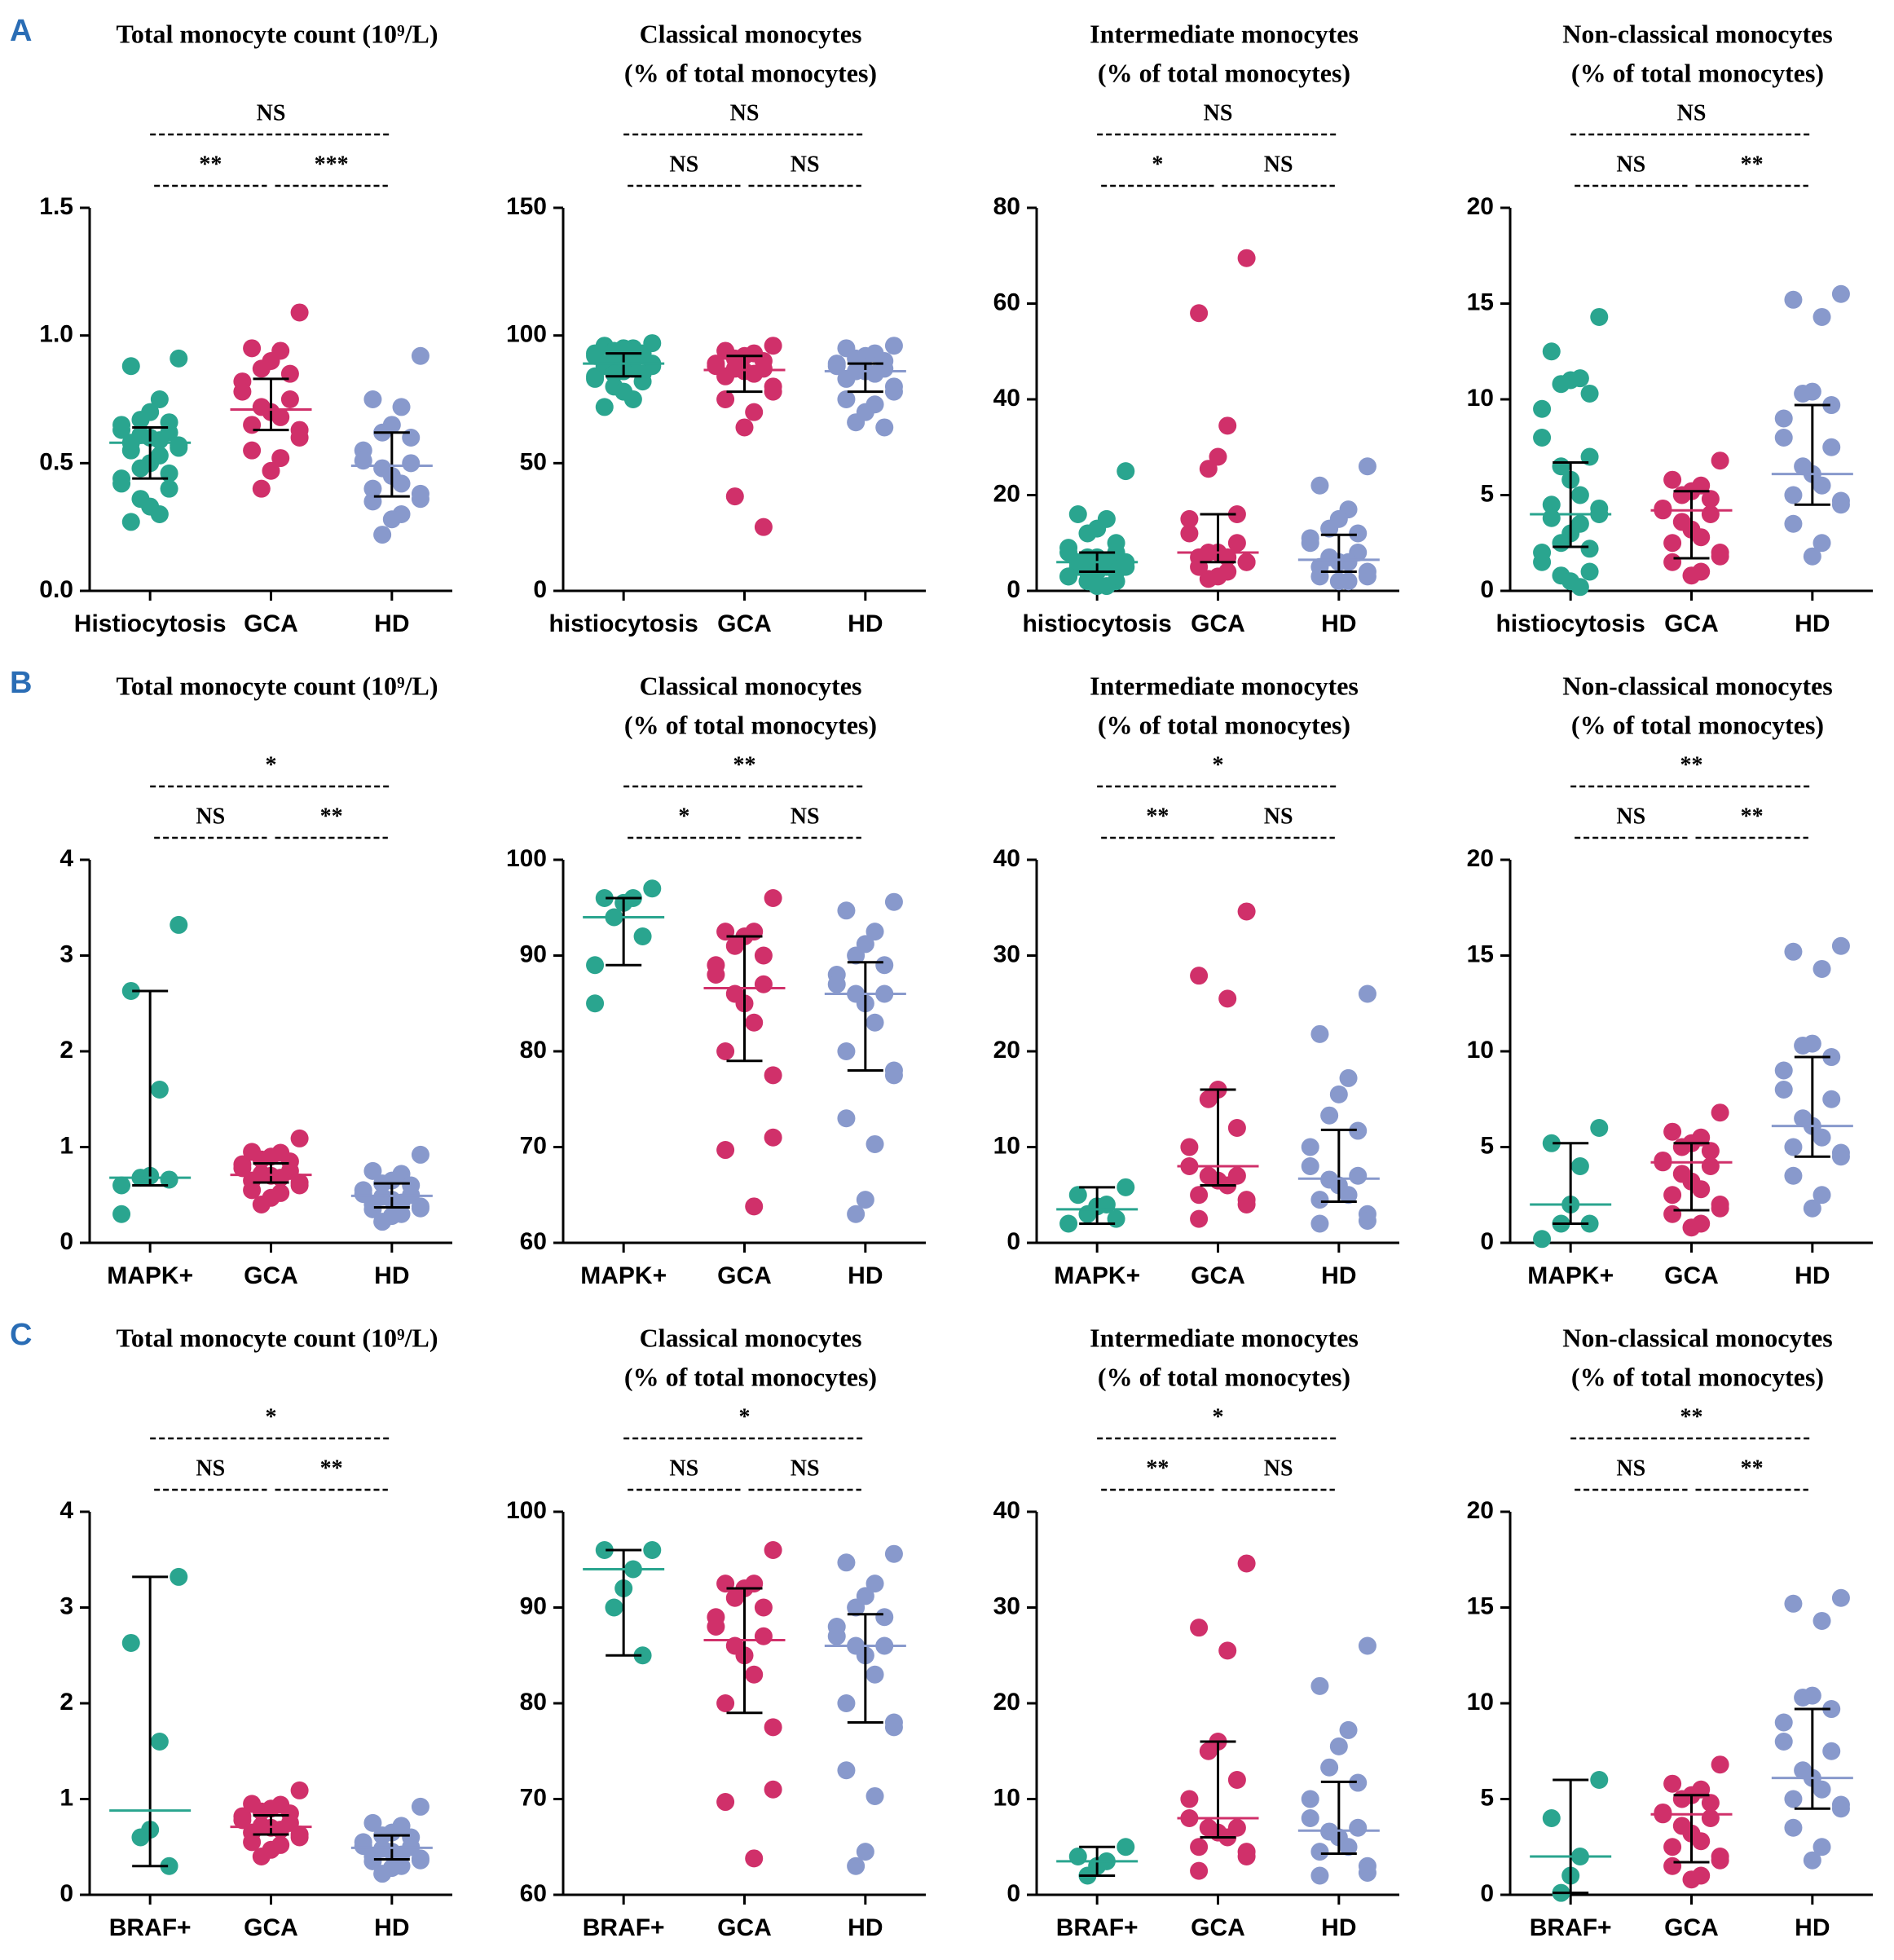 Image resolution: width=1894 pixels, height=1960 pixels. I want to click on y-tick-label: 1, so click(66, 1145).